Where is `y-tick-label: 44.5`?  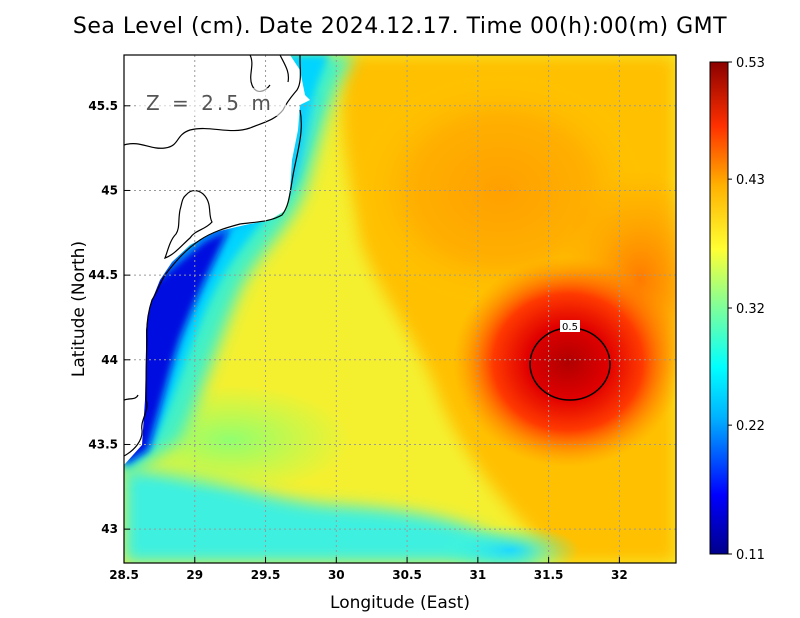 y-tick-label: 44.5 is located at coordinates (103, 275).